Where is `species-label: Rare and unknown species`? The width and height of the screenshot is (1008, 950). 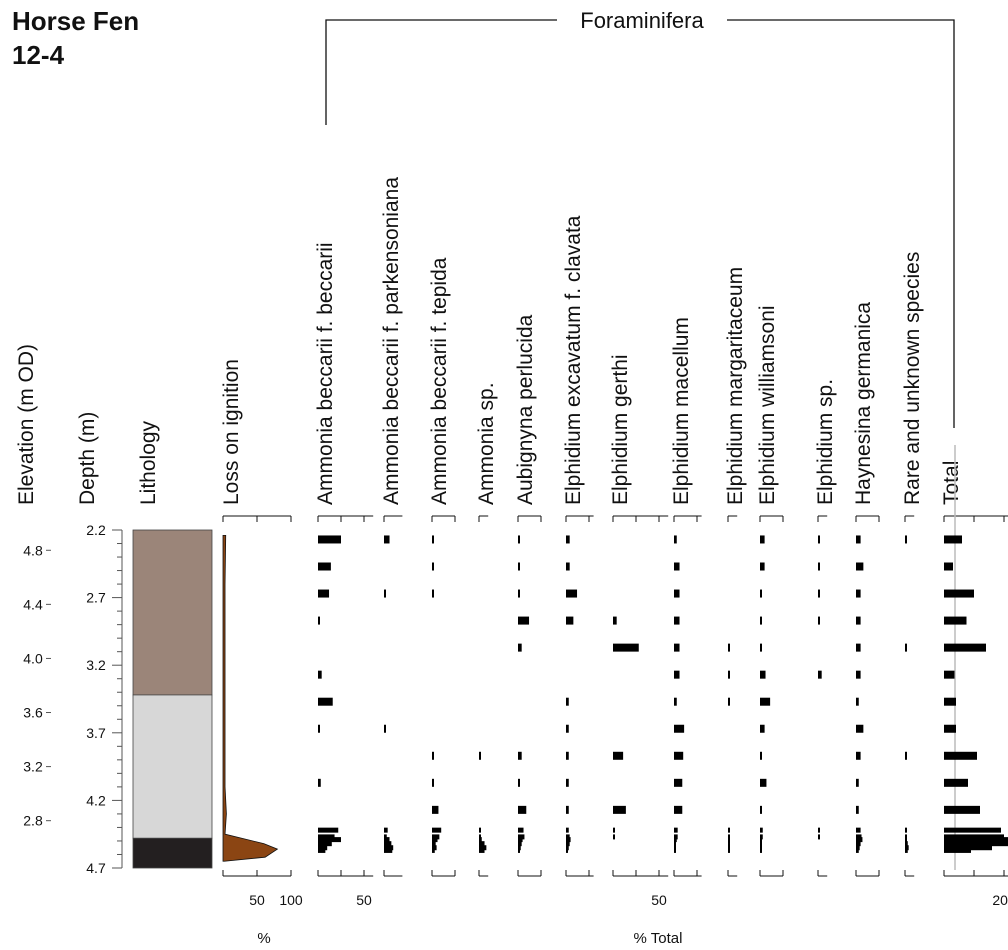 species-label: Rare and unknown species is located at coordinates (912, 378).